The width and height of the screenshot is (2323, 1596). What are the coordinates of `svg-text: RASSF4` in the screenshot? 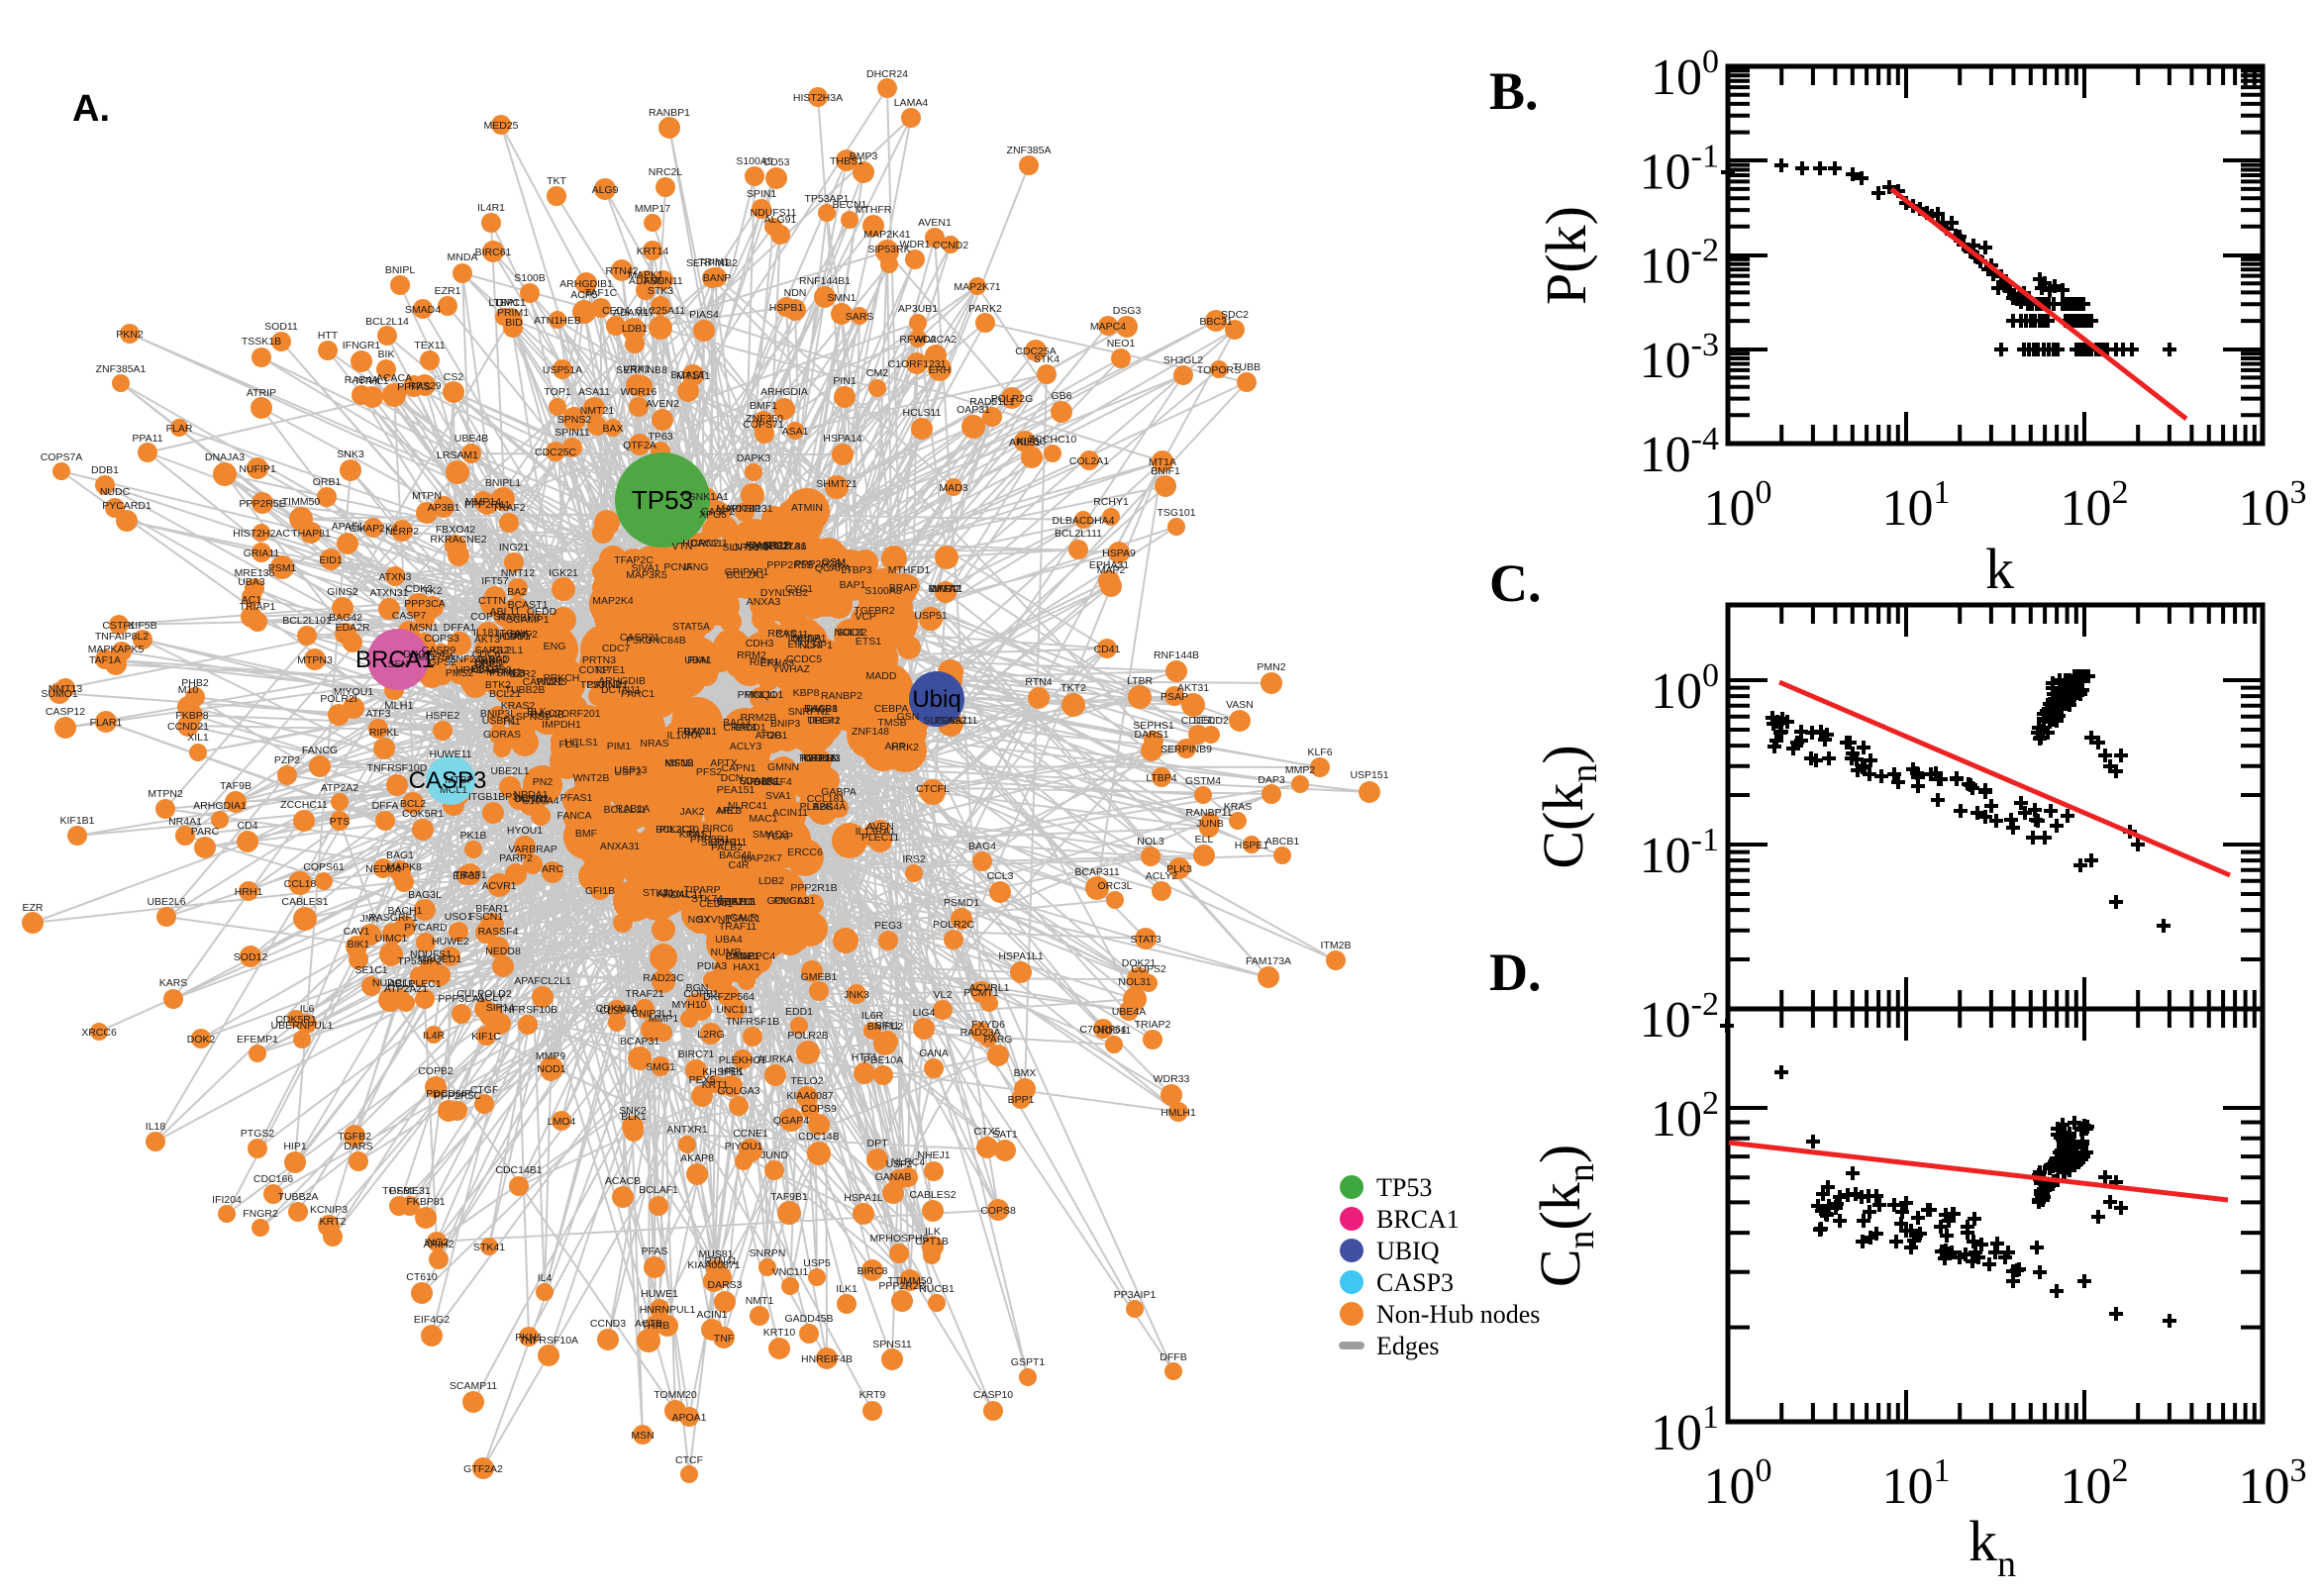 It's located at (498, 932).